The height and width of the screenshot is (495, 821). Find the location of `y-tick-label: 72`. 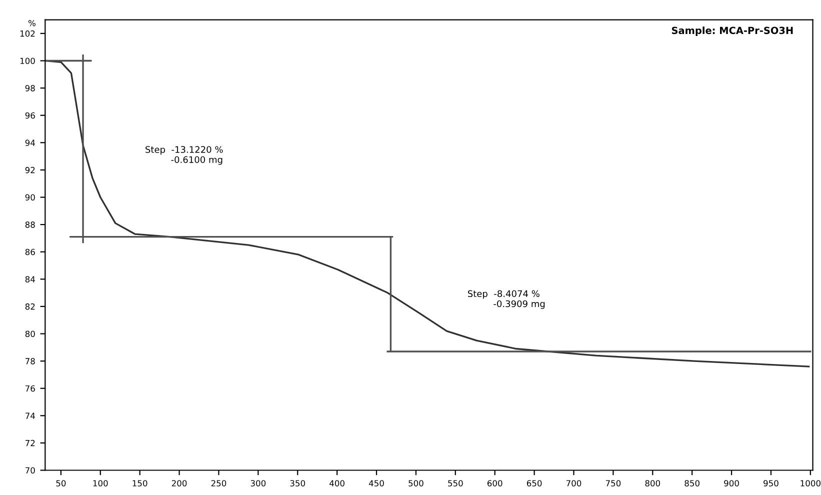

y-tick-label: 72 is located at coordinates (30, 443).